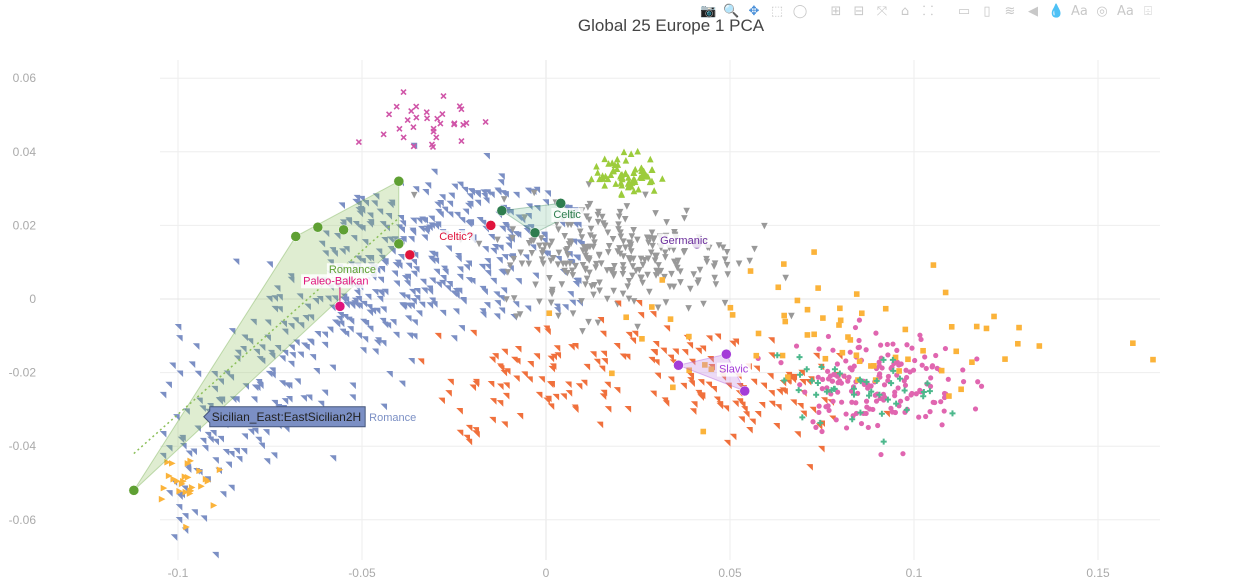 The height and width of the screenshot is (583, 1237). Describe the element at coordinates (296, 236) in the screenshot. I see `group-centroid` at that location.